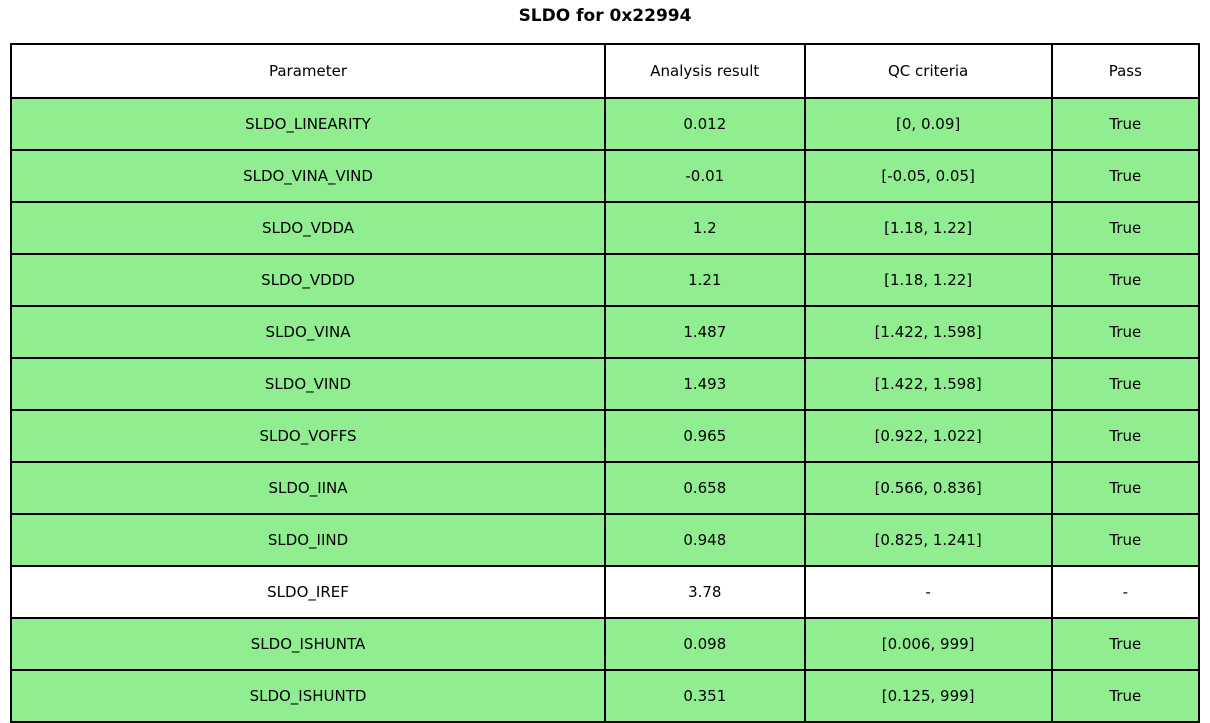 This screenshot has width=1210, height=723. What do you see at coordinates (928, 71) in the screenshot?
I see `column-header-qc-criteria: QC criteria` at bounding box center [928, 71].